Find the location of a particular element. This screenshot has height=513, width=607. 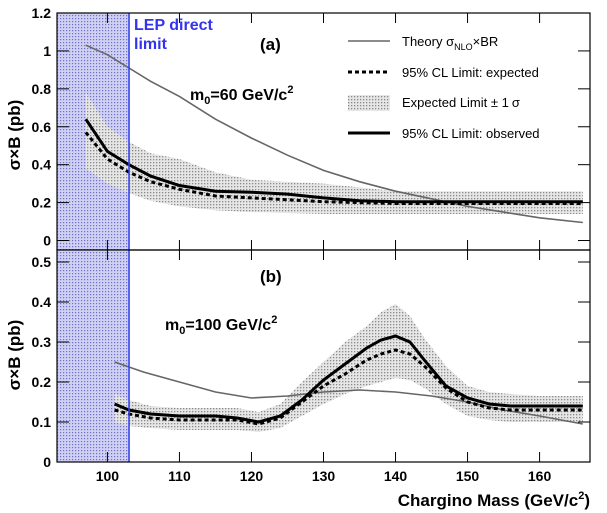

panel-a-y-axis-title: σ×B (pb) is located at coordinates (14, 135).